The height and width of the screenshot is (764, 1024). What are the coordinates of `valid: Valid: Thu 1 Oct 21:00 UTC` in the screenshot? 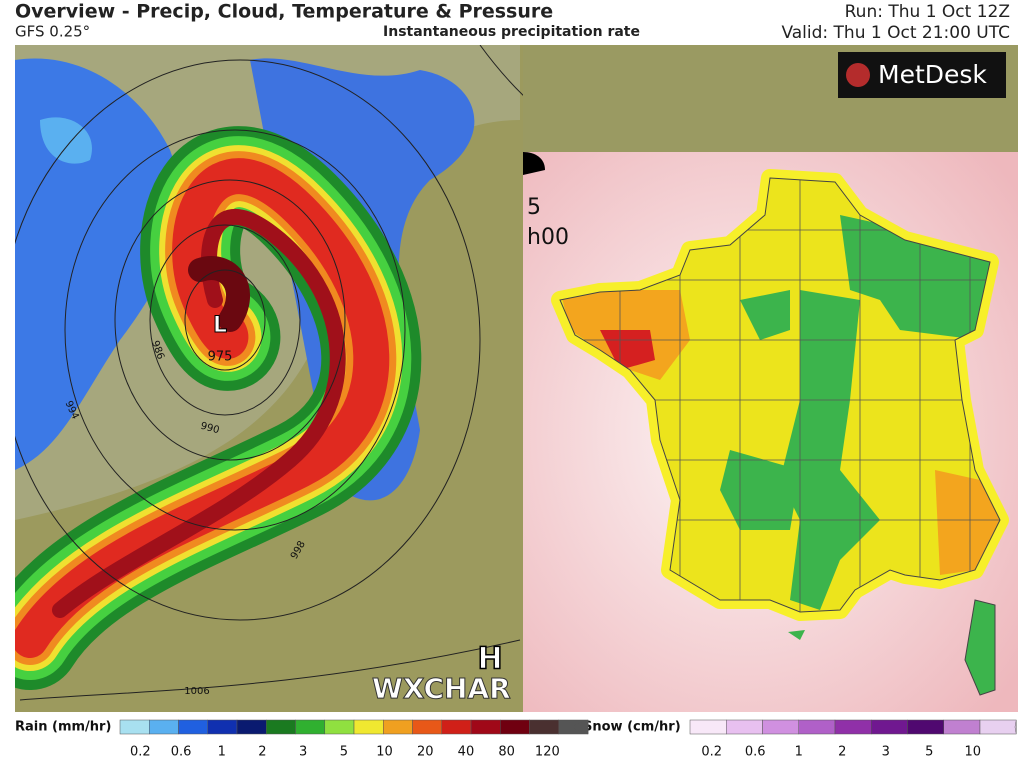 It's located at (895, 33).